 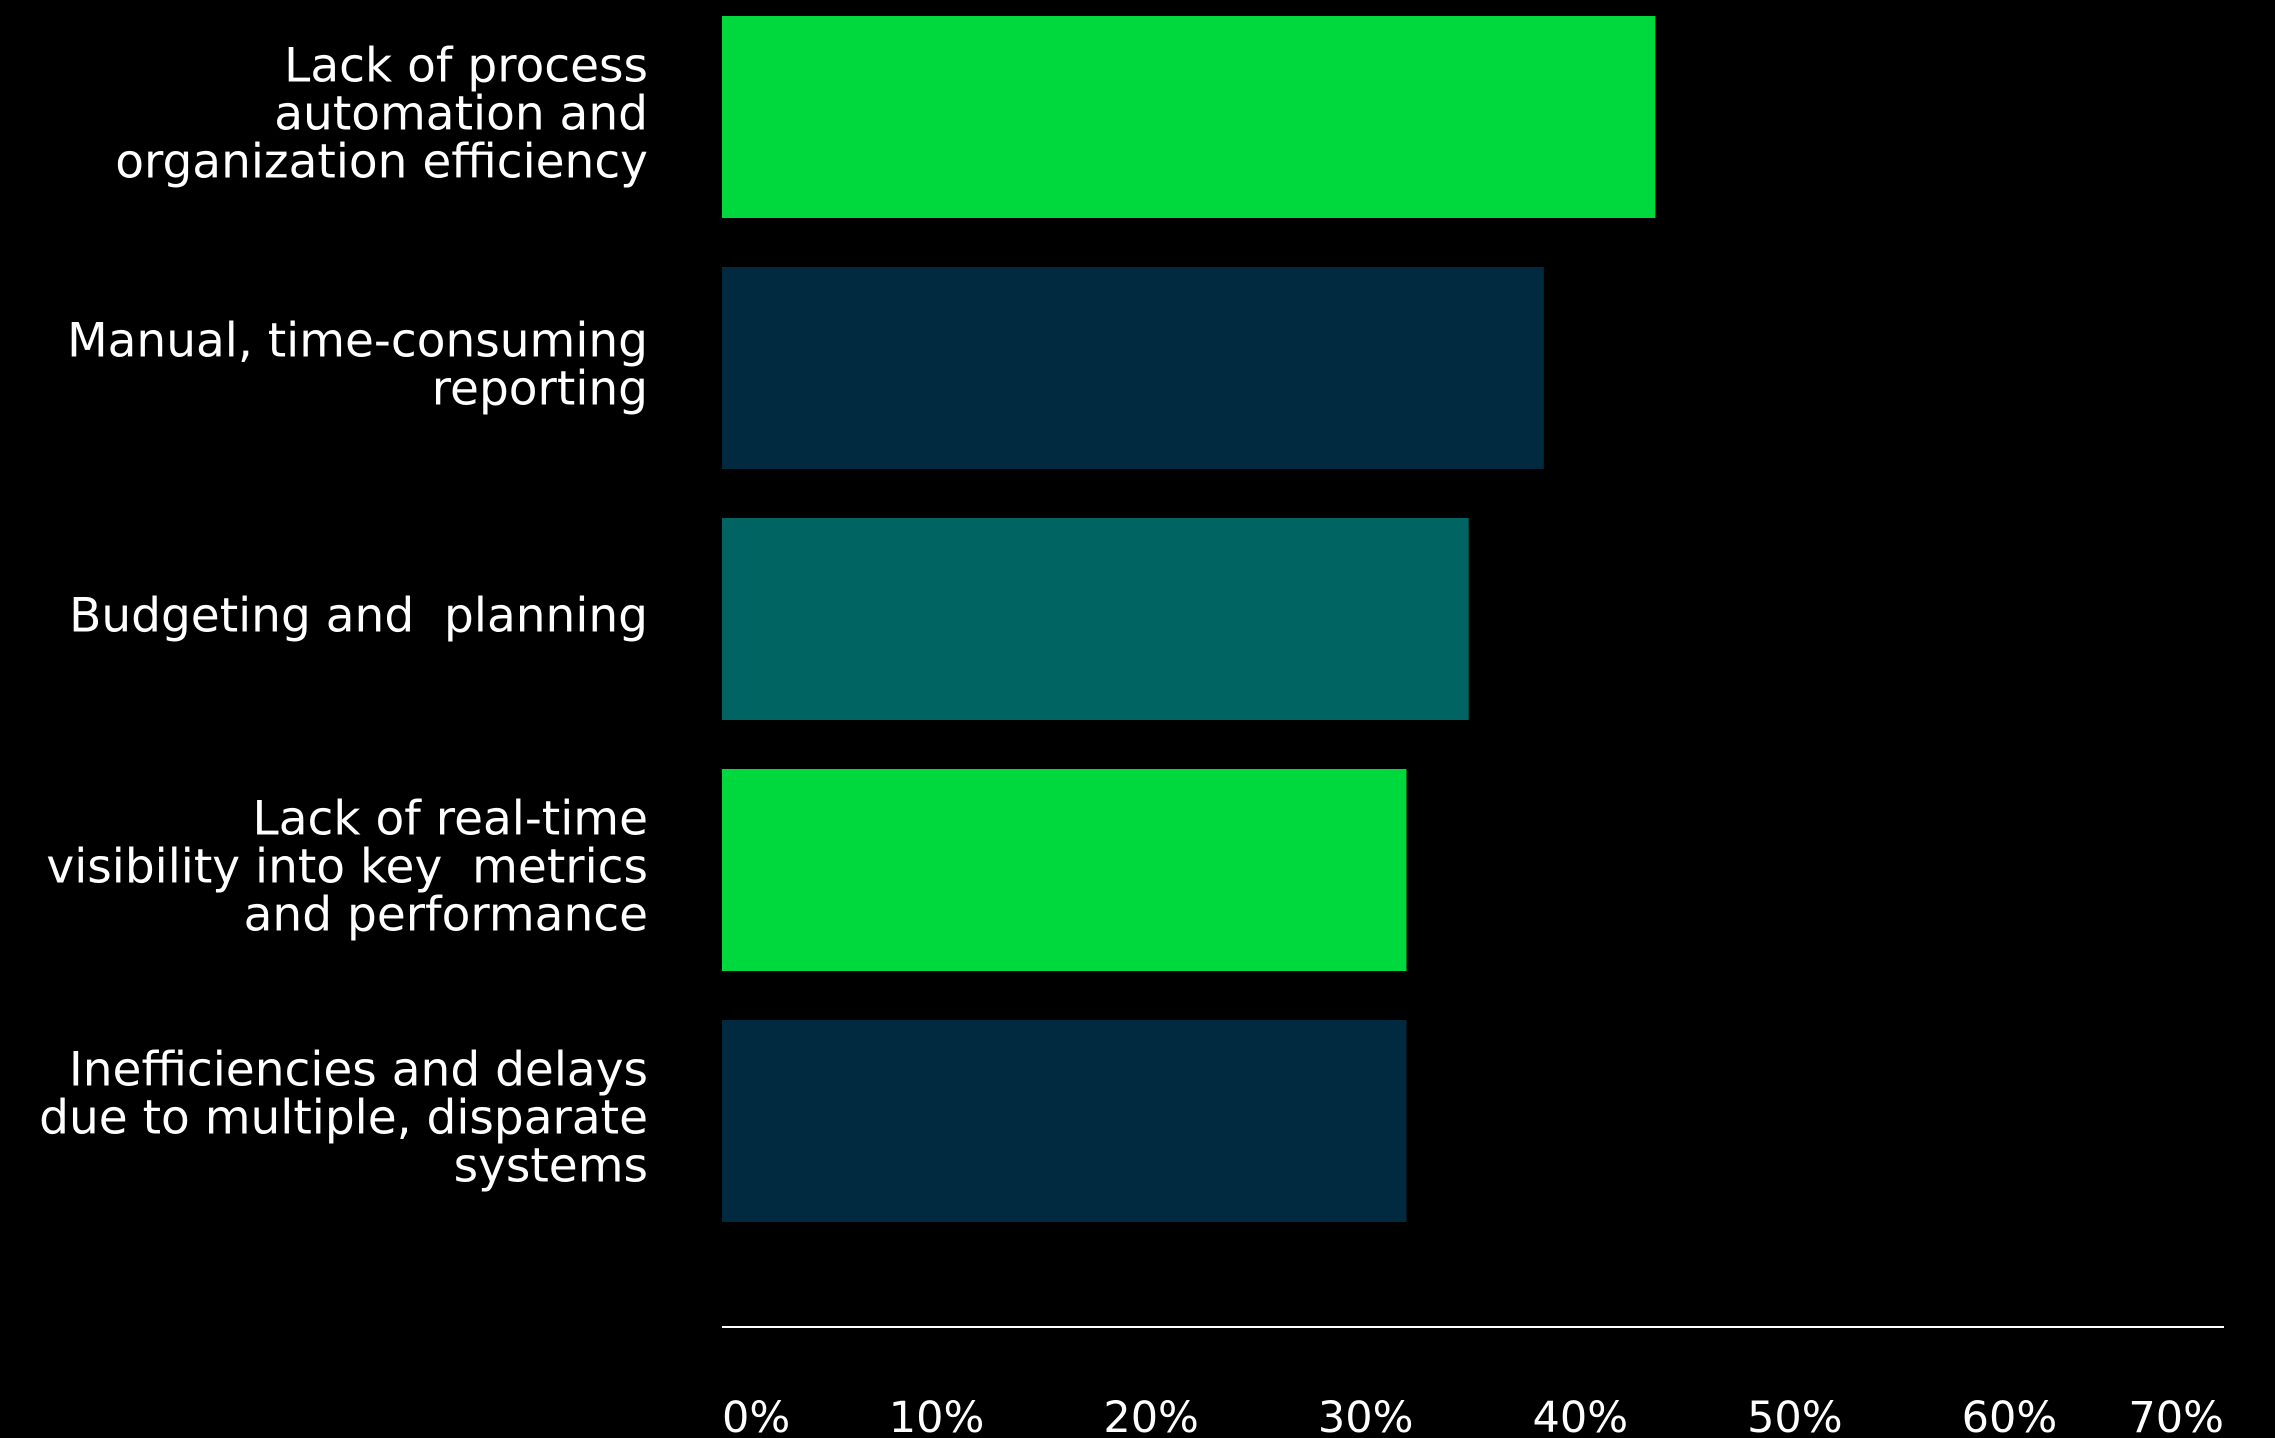 What do you see at coordinates (466, 66) in the screenshot?
I see `category-label-line: Lack of process` at bounding box center [466, 66].